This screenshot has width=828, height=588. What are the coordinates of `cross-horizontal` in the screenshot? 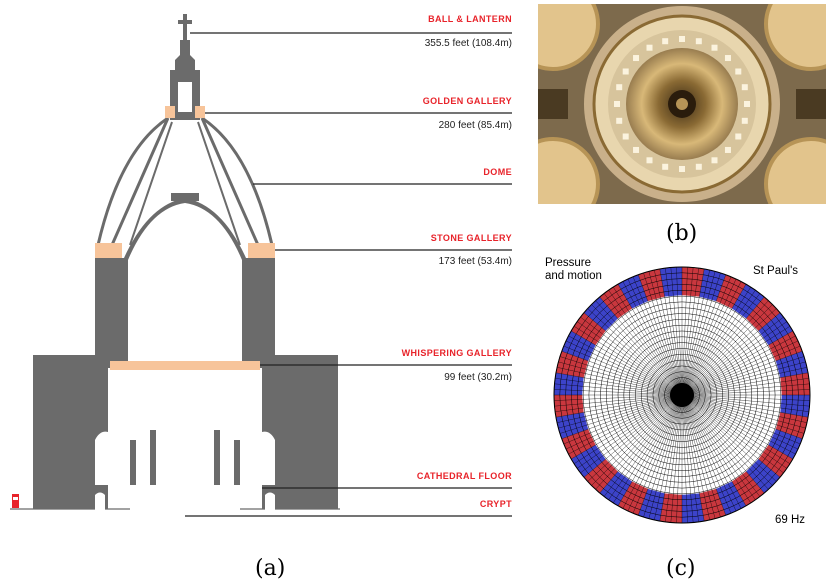 It's located at (185, 22).